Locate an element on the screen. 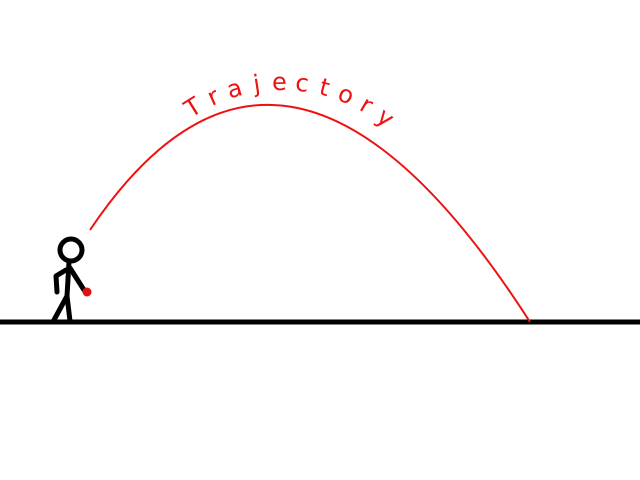 This screenshot has height=480, width=640. trajectory-label-letter: T is located at coordinates (192, 108).